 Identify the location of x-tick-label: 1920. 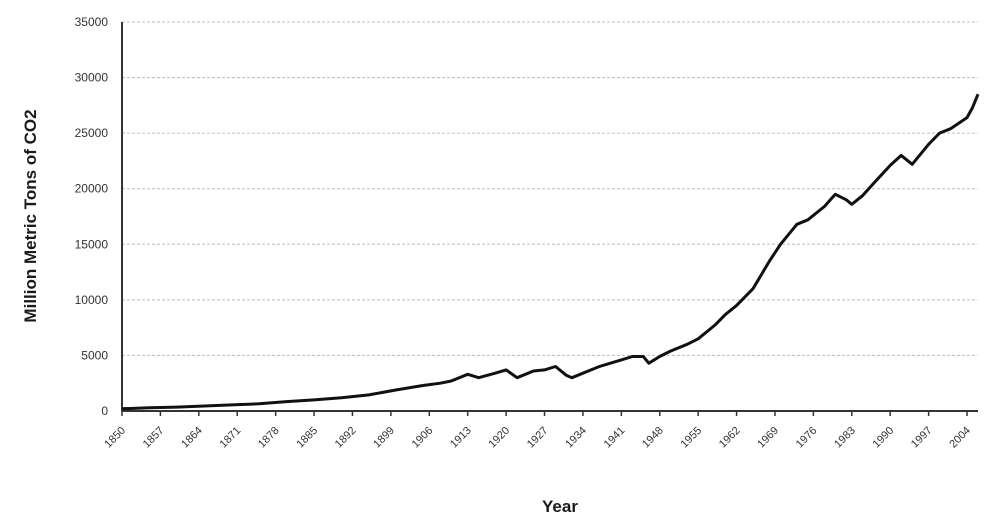
(499, 438).